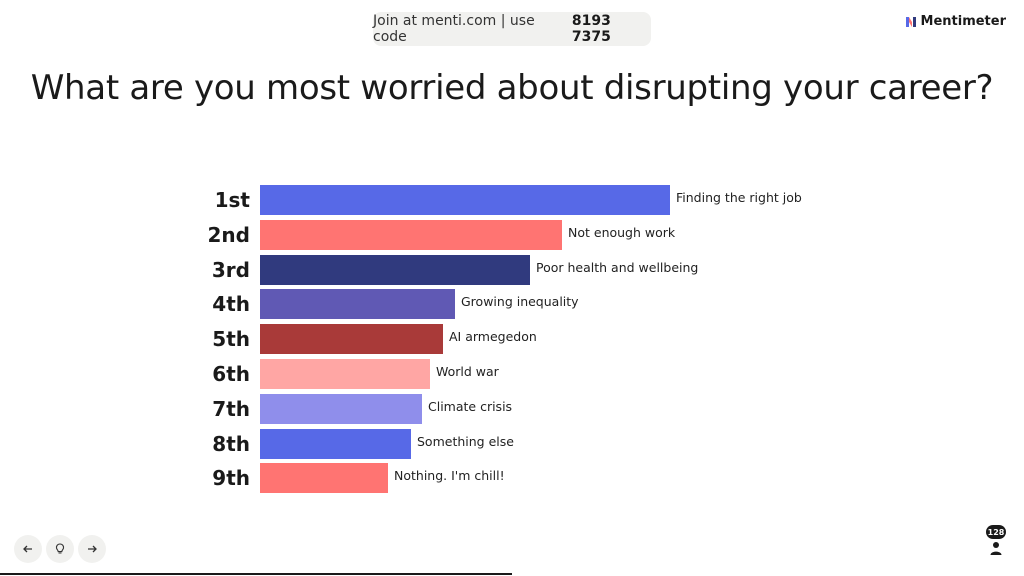 This screenshot has width=1024, height=576. I want to click on participants-indicator: 128, so click(998, 543).